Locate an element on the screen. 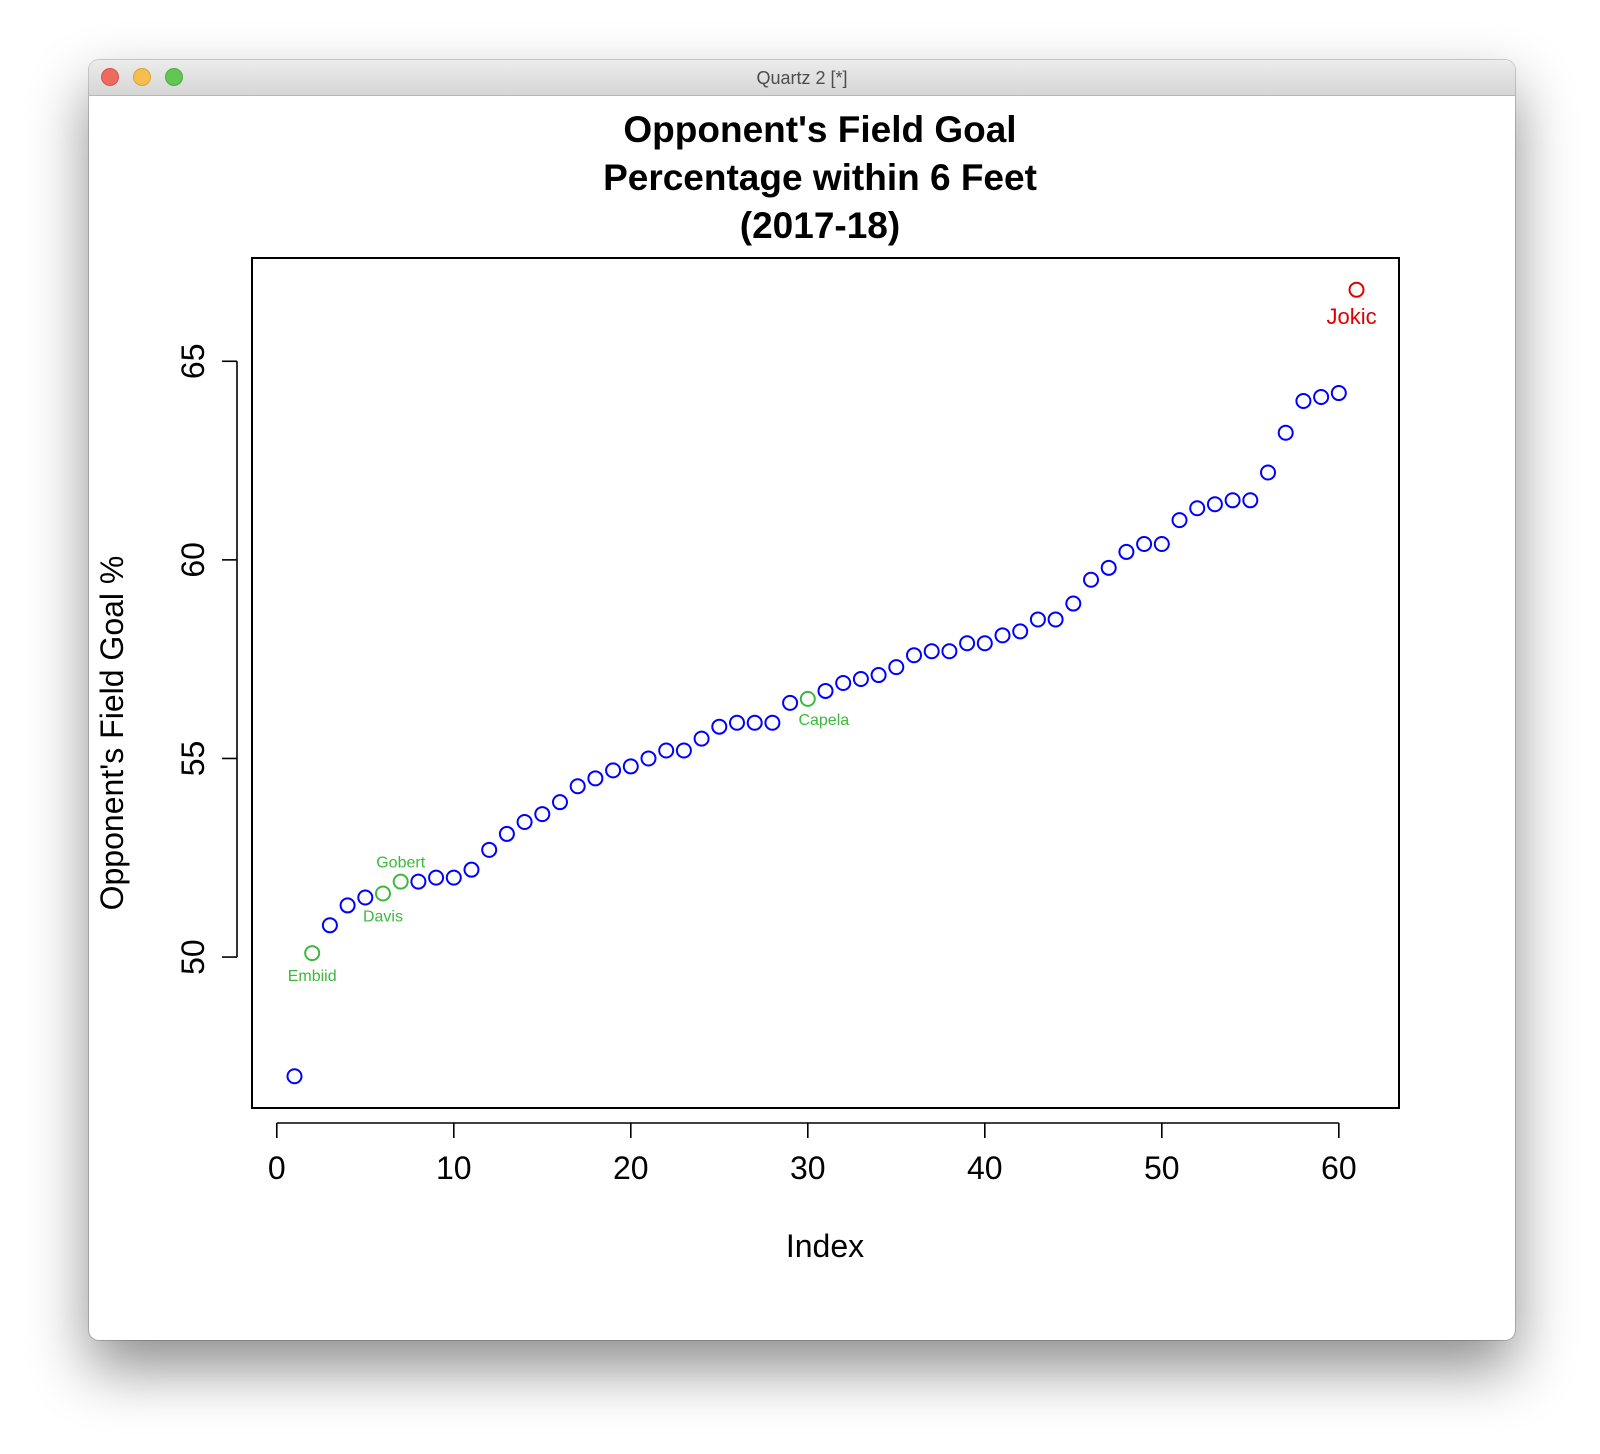  y-axis-label: Opponent's Field Goal % is located at coordinates (112, 733).